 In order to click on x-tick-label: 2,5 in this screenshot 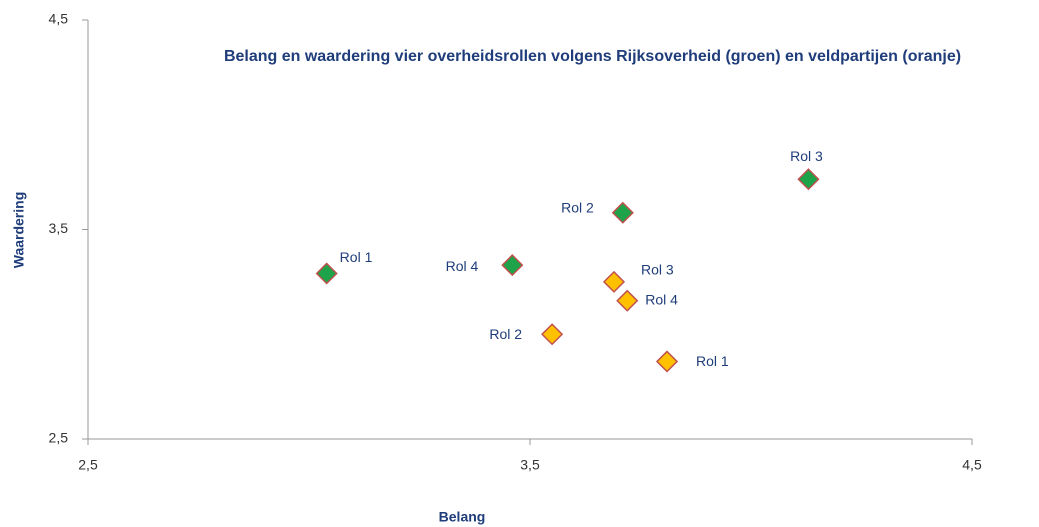, I will do `click(88, 465)`.